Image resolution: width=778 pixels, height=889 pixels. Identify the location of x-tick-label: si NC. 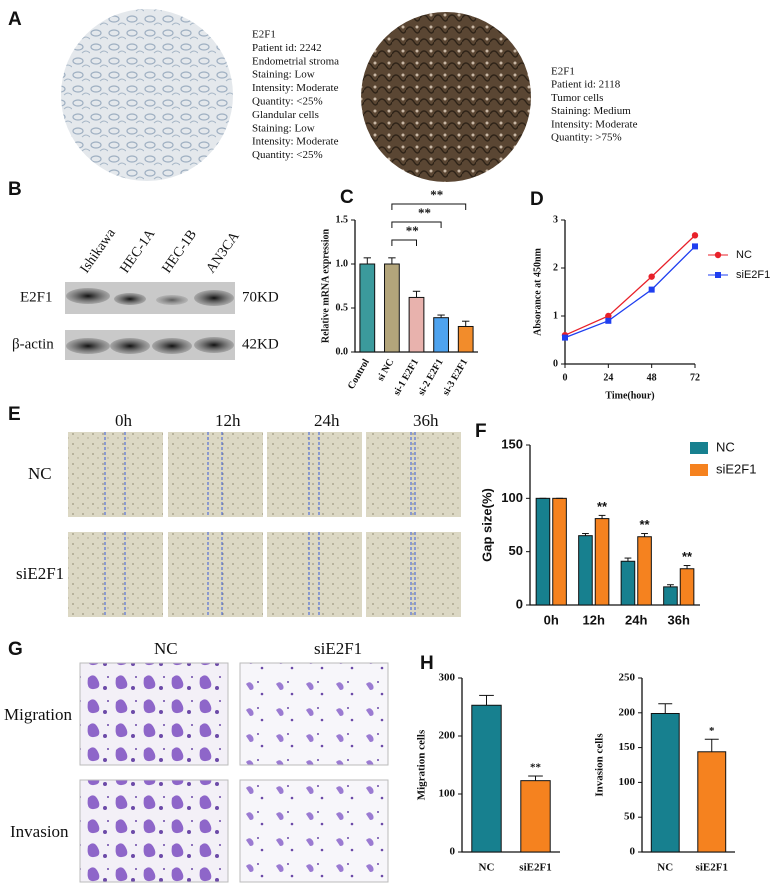
(385, 370).